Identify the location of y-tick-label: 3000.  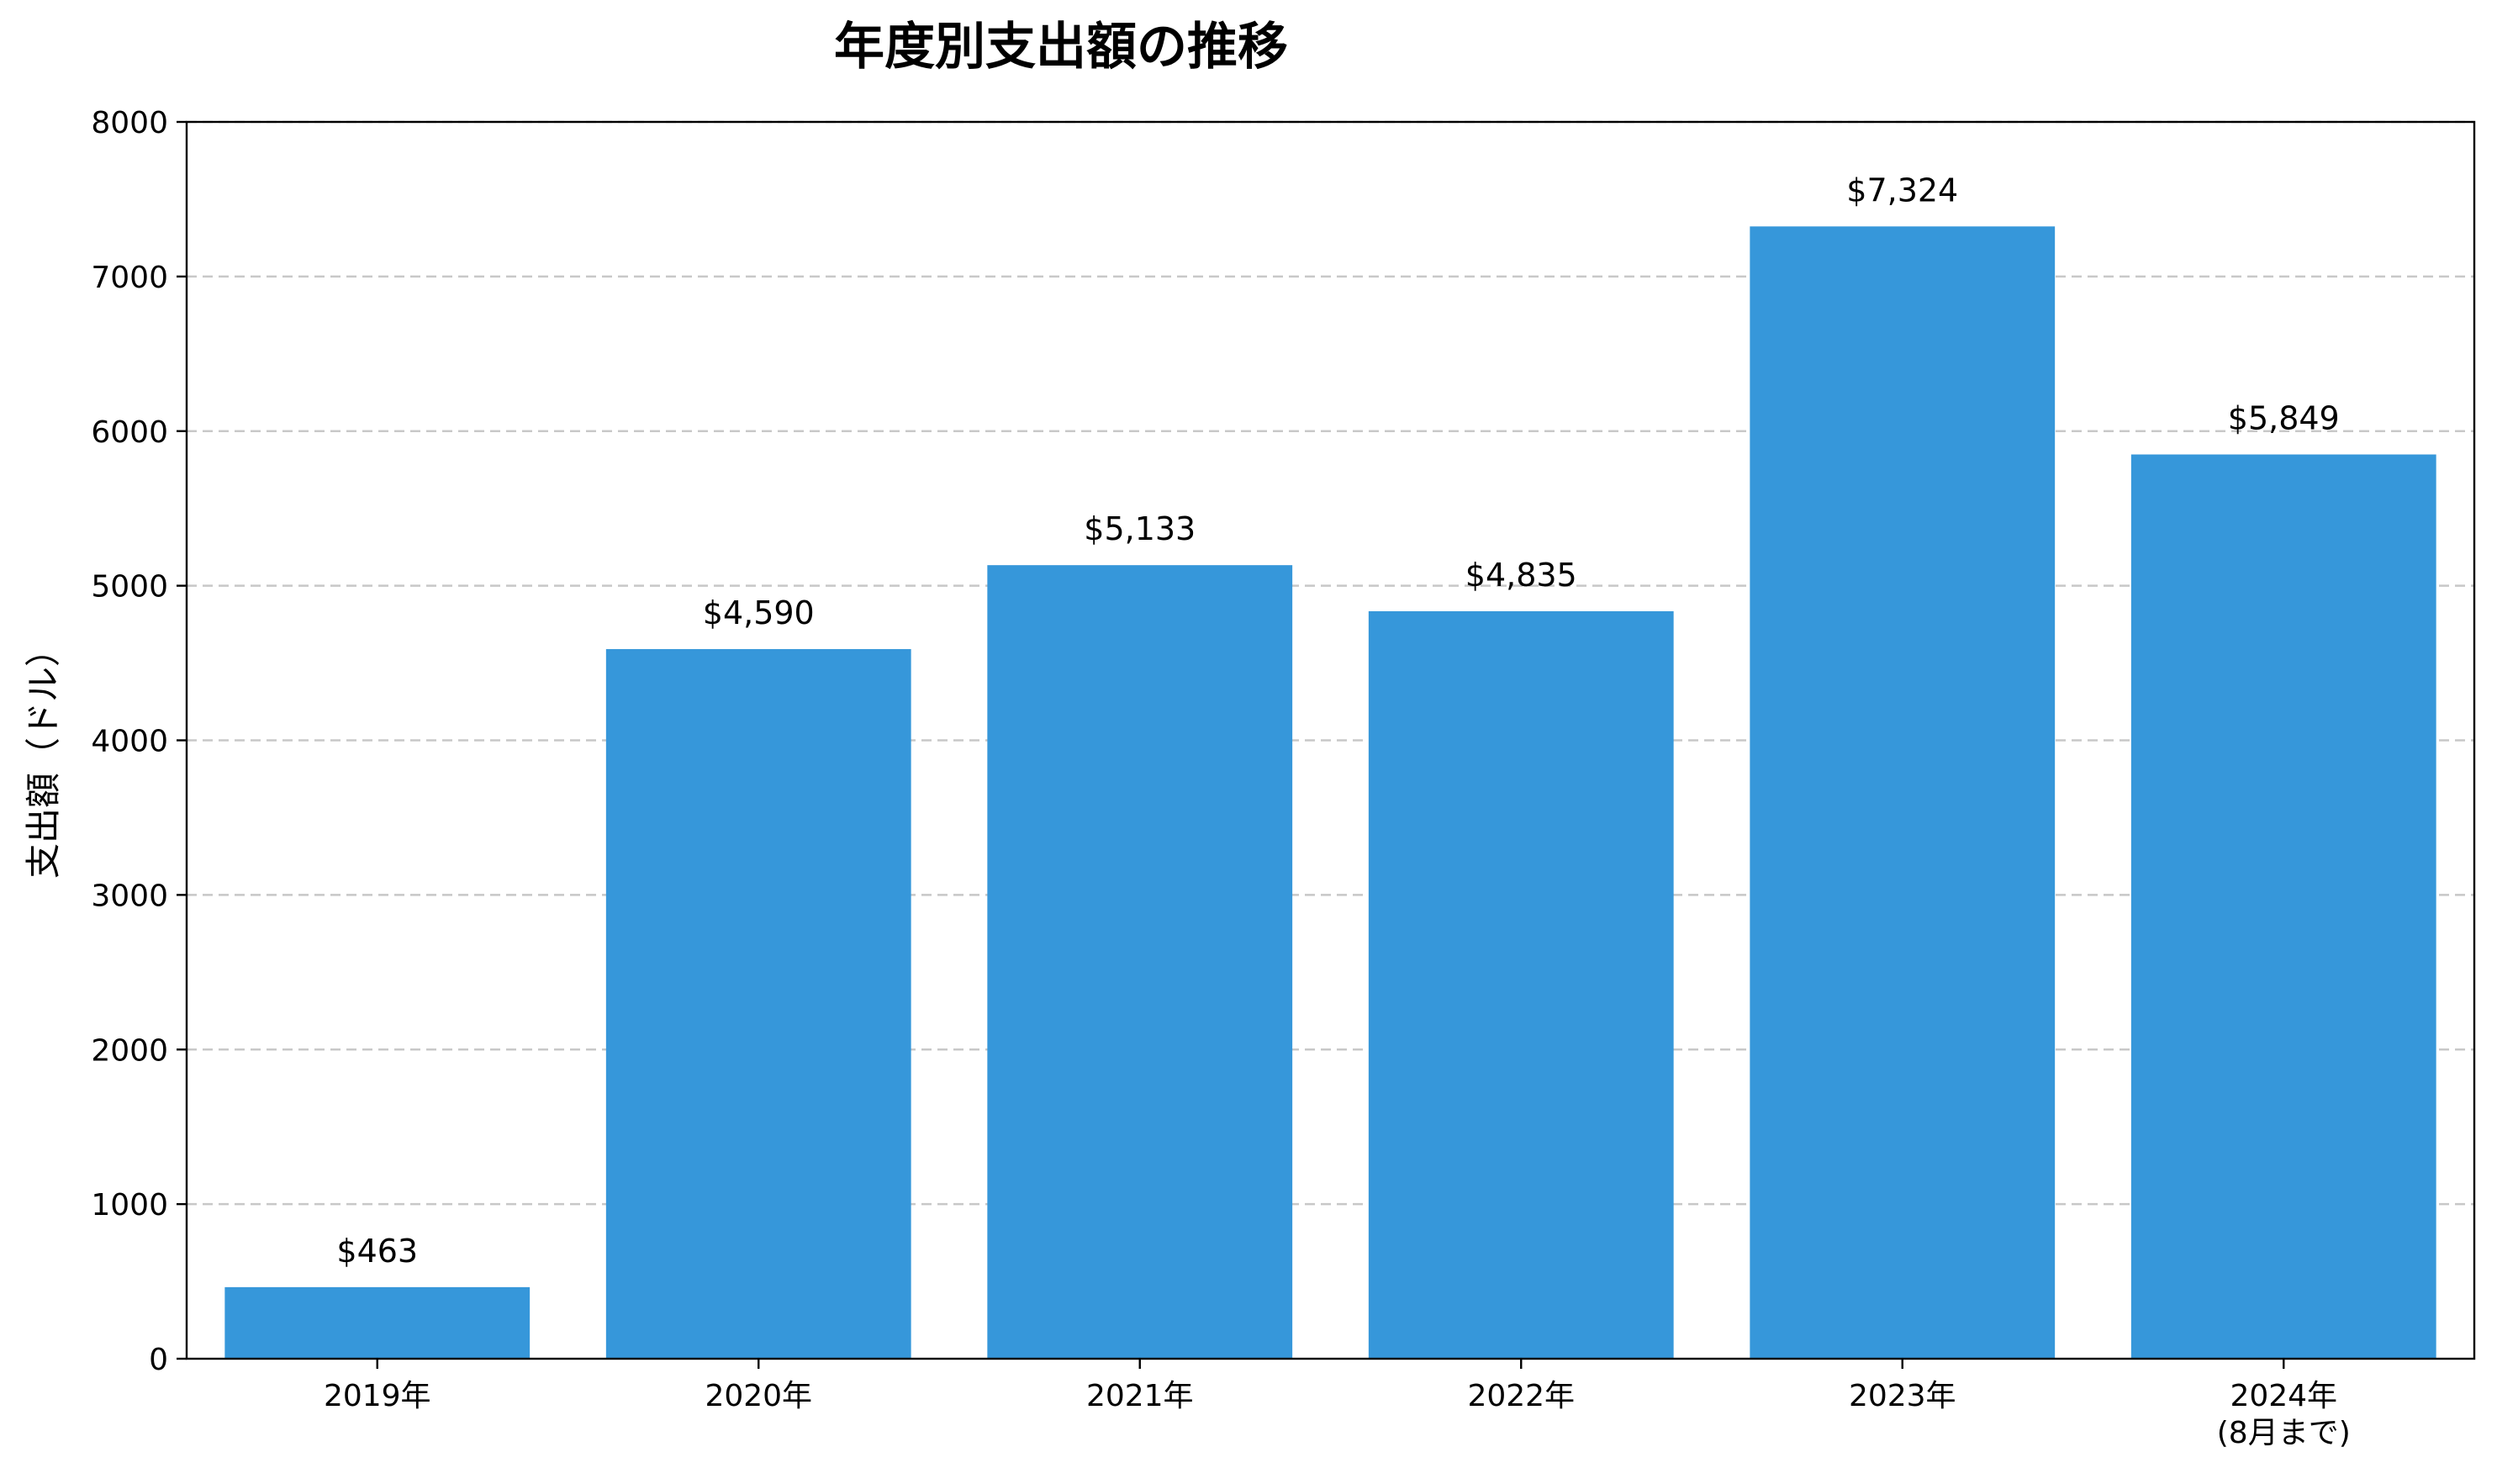
(129, 896).